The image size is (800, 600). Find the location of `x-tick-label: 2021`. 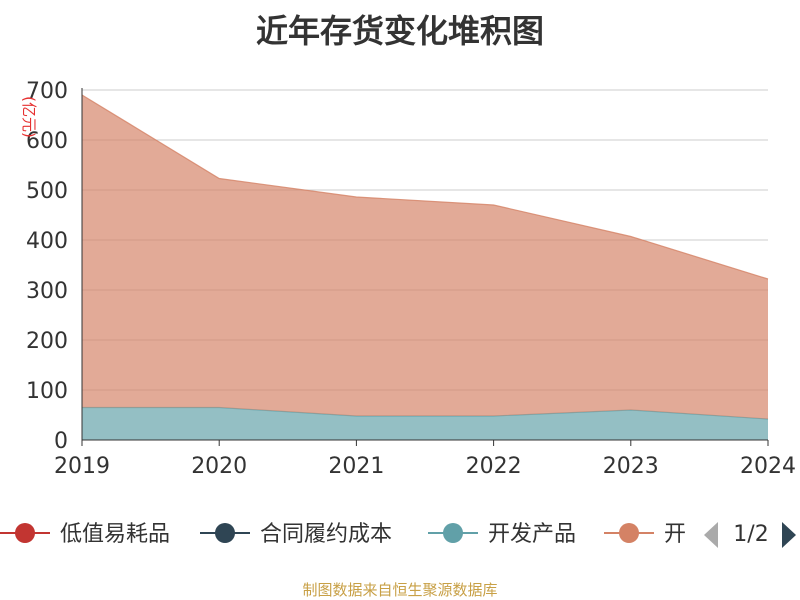

x-tick-label: 2021 is located at coordinates (356, 466).